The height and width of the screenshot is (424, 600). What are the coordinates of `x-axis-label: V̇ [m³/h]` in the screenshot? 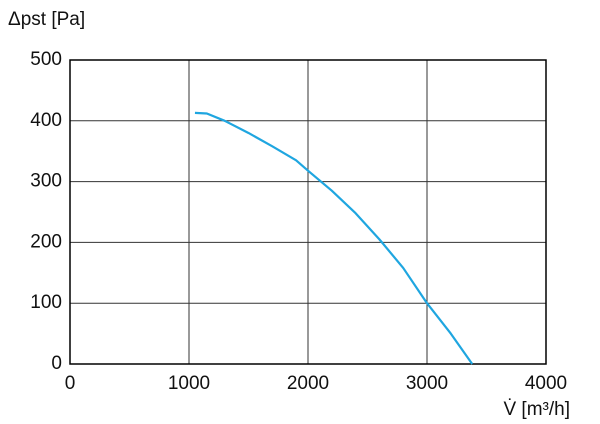 It's located at (536, 409).